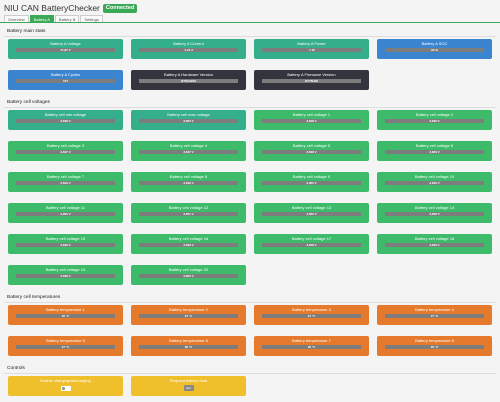  Describe the element at coordinates (65, 238) in the screenshot. I see `card-label: Battery cell voltage 15` at that location.